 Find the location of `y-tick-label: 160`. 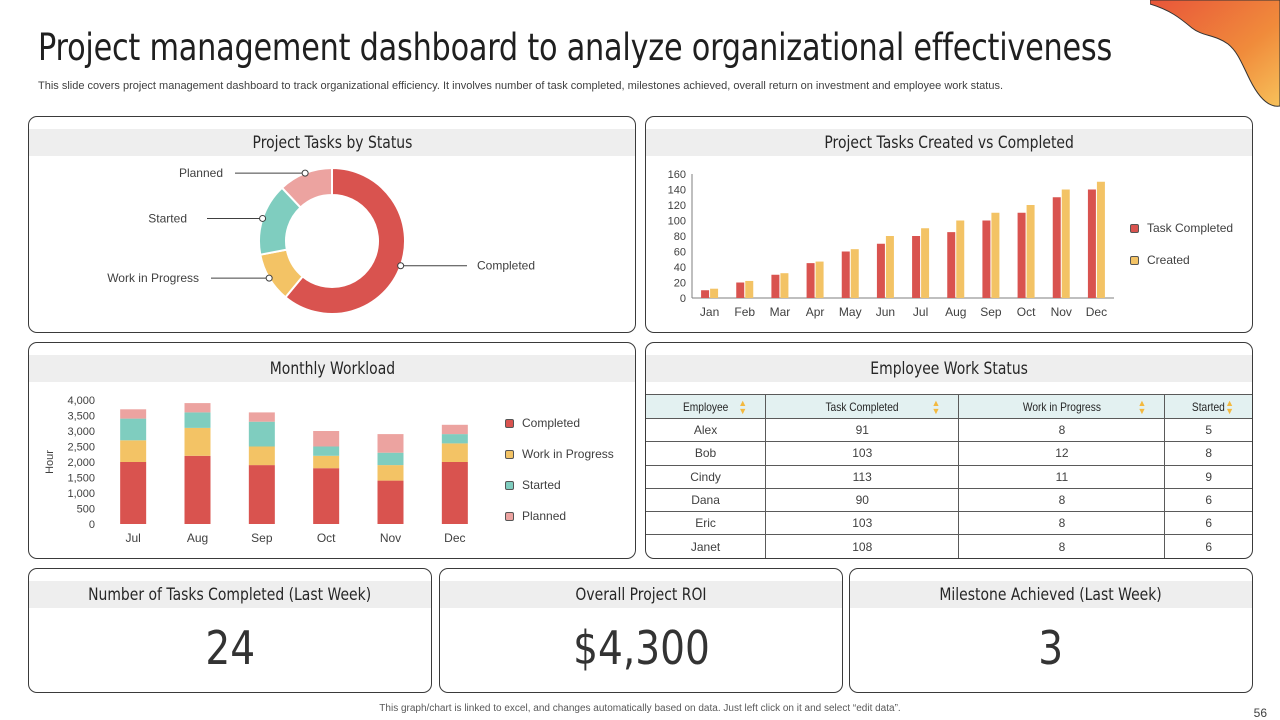

y-tick-label: 160 is located at coordinates (677, 175).